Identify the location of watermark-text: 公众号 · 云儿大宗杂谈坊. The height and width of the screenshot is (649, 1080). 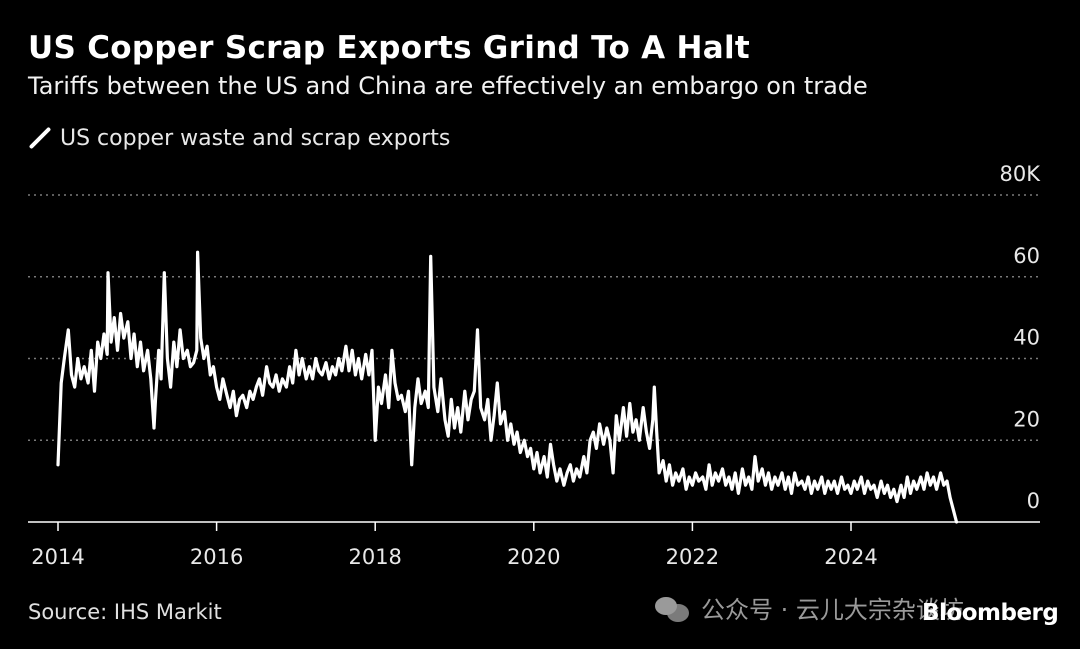
(832, 610).